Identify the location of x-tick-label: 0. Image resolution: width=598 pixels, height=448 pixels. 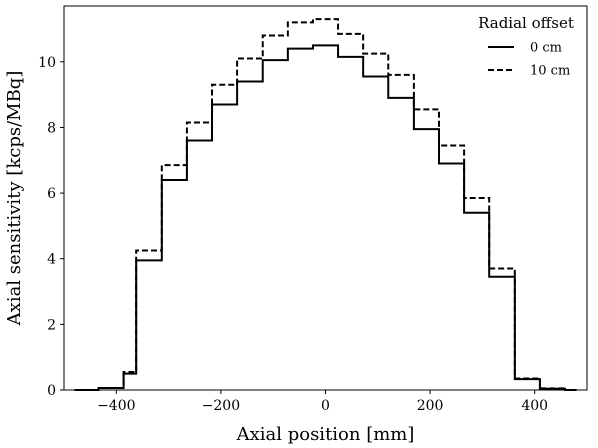
(325, 406).